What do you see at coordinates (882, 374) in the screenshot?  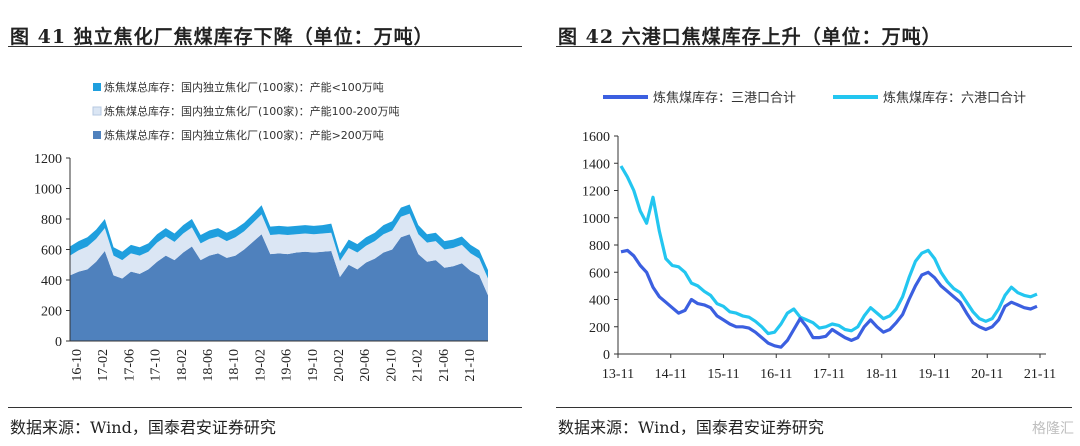 I see `x-tick-label: 18-11` at bounding box center [882, 374].